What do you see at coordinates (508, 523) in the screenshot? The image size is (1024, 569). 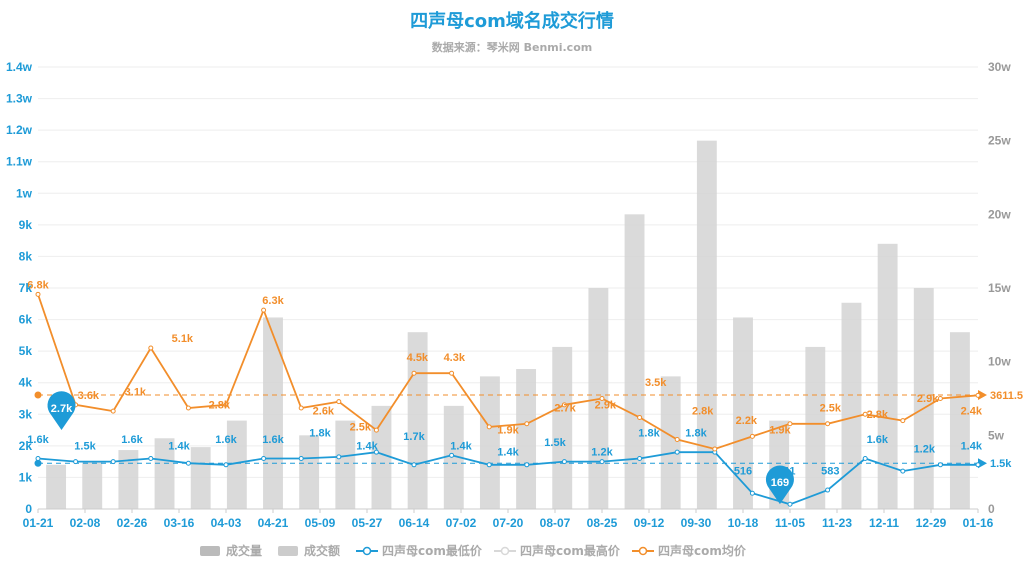 I see `x-tick-label: 07-20` at bounding box center [508, 523].